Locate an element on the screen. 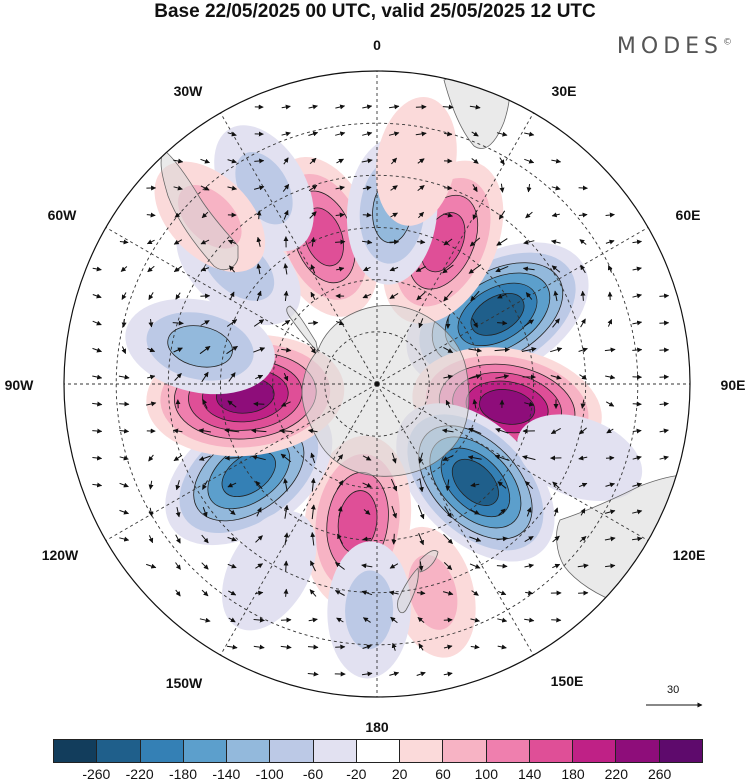 The height and width of the screenshot is (783, 750). colorbar-tick-label: 220 is located at coordinates (616, 774).